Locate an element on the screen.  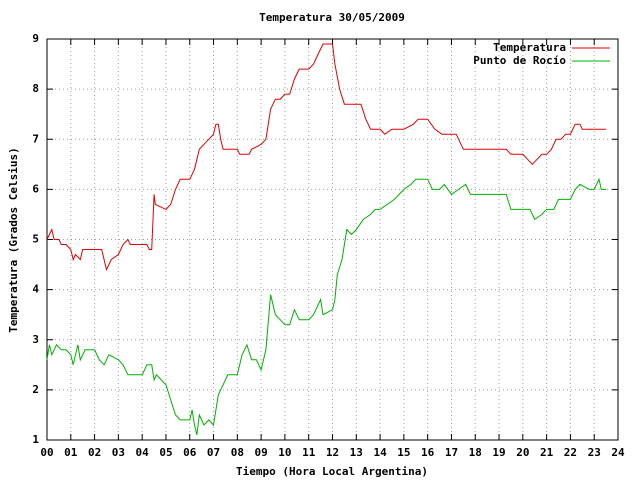
y-axis-label: Temperatura (Grados Celsius) is located at coordinates (13, 239).